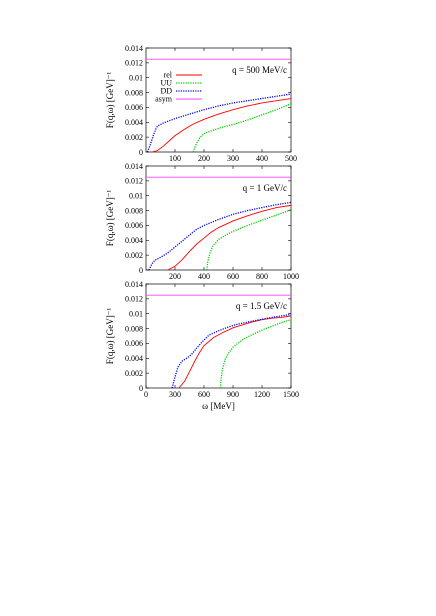 The image size is (436, 616). What do you see at coordinates (261, 306) in the screenshot?
I see `panel-label: q = 1.5 GeV/c` at bounding box center [261, 306].